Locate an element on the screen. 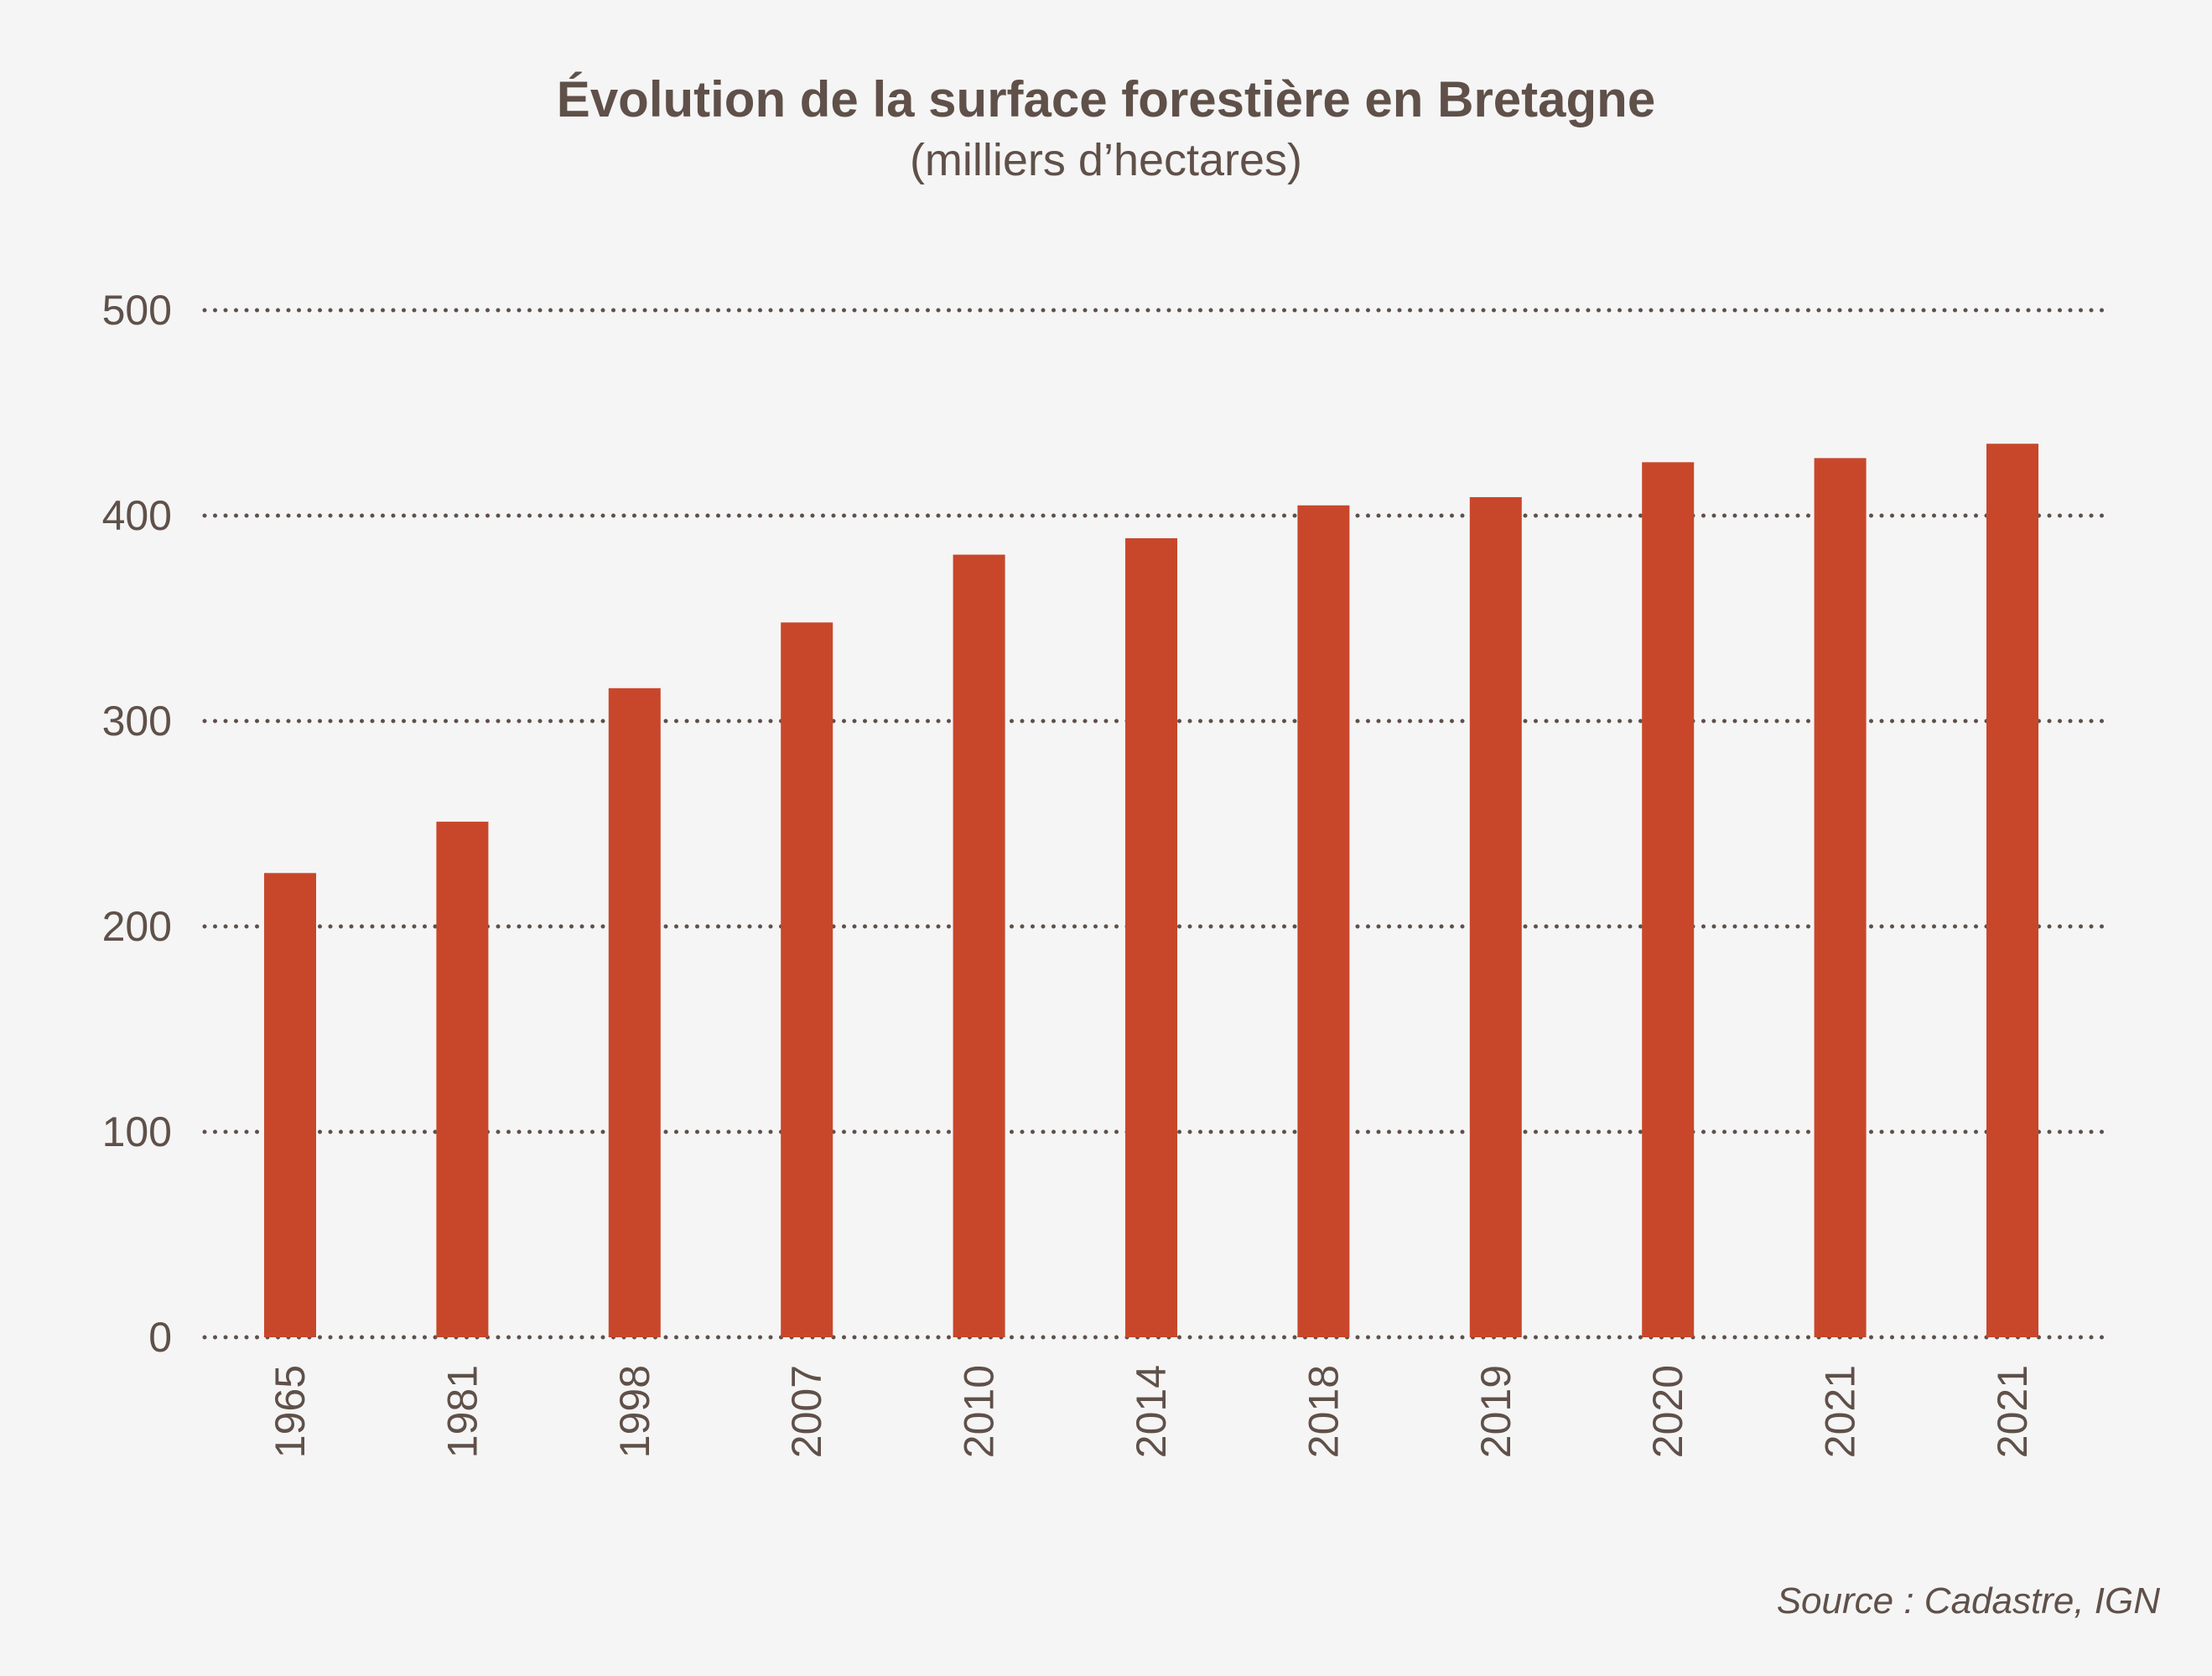 The height and width of the screenshot is (1676, 2212). chart-subtitle: (milliers d’hectares) is located at coordinates (1106, 160).